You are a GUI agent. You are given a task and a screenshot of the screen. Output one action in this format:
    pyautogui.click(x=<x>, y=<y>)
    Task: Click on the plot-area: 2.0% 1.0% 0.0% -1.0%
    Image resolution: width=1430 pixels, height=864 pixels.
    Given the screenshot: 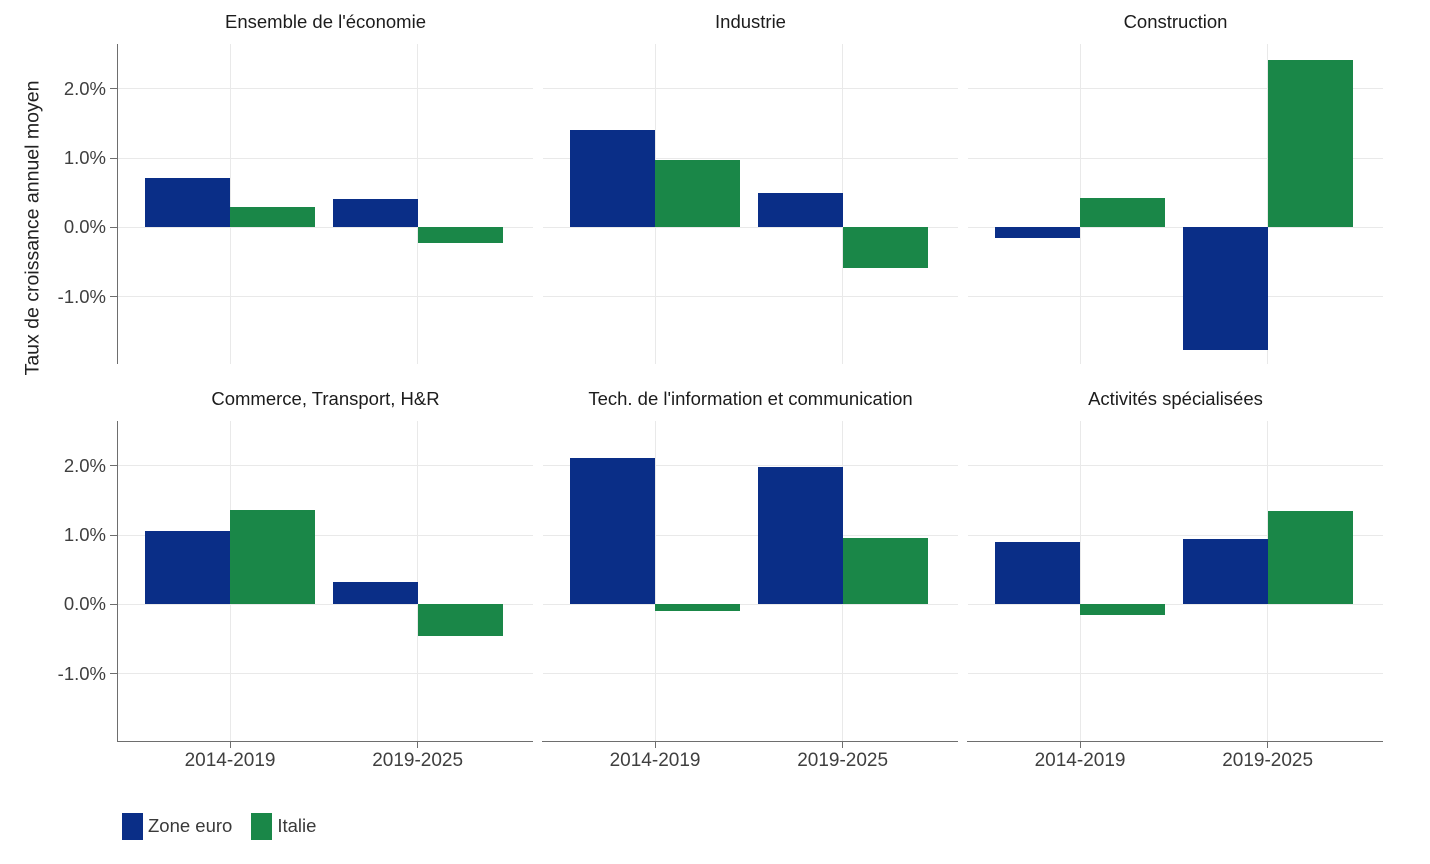 What is the action you would take?
    pyautogui.click(x=295, y=204)
    